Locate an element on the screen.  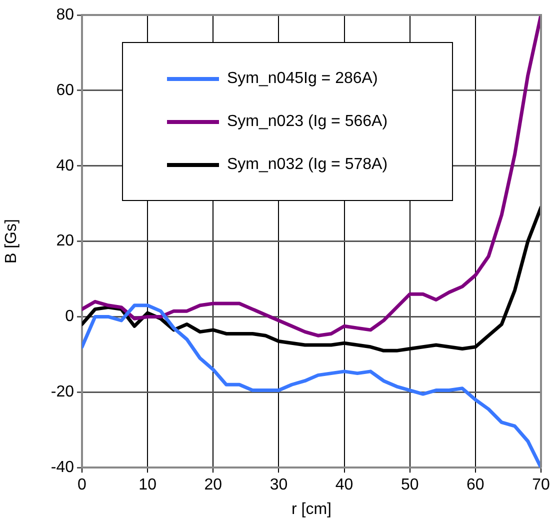
x-tick-label: 70 is located at coordinates (541, 485).